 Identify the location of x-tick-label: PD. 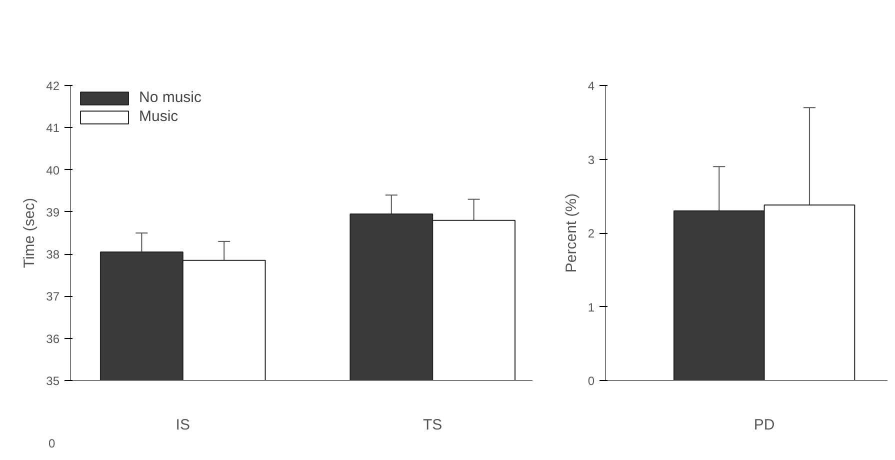
(764, 425).